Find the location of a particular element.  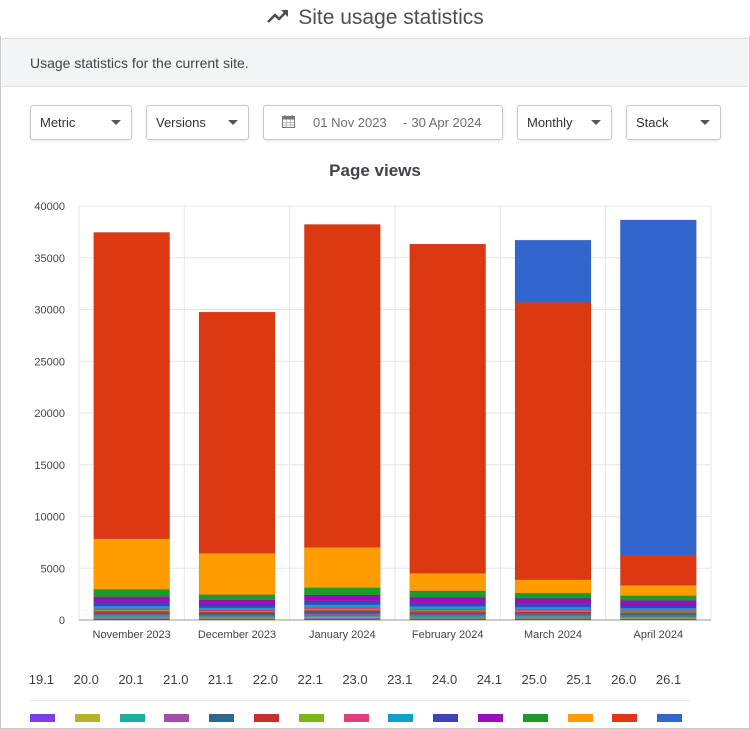

legend-item: 21.0 is located at coordinates (176, 679).